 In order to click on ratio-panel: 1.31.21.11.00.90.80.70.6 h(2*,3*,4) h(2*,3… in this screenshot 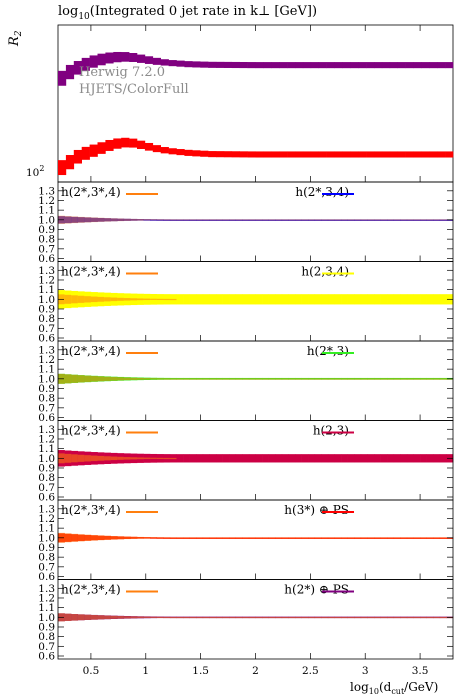, I will do `click(246, 382)`.